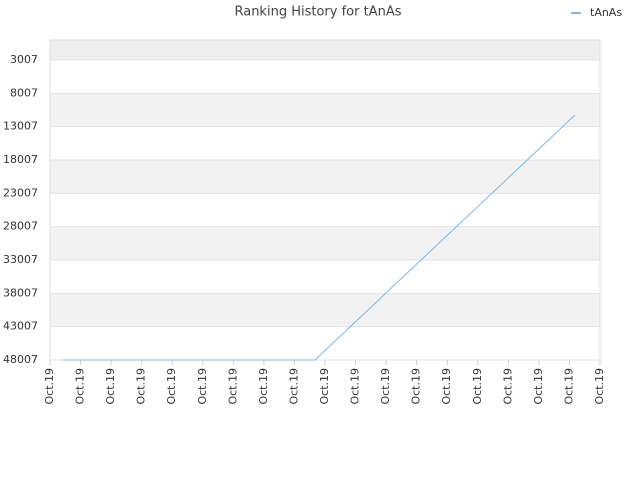 This screenshot has width=640, height=480. I want to click on y-tick-label: 13007, so click(20, 126).